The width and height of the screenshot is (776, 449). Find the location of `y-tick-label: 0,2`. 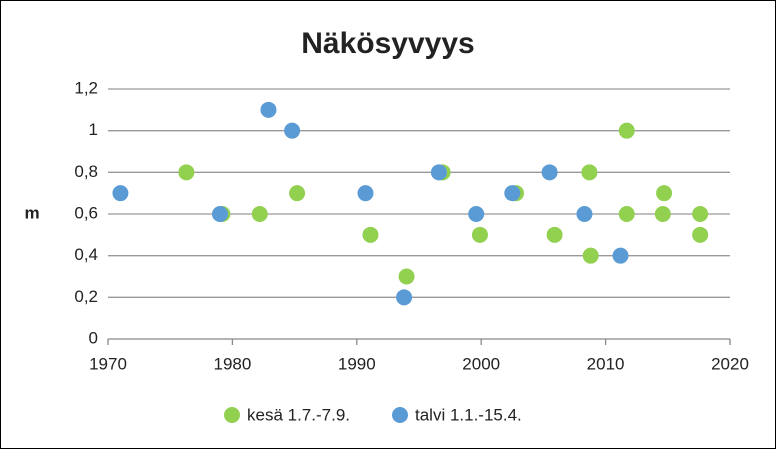

y-tick-label: 0,2 is located at coordinates (86, 296).